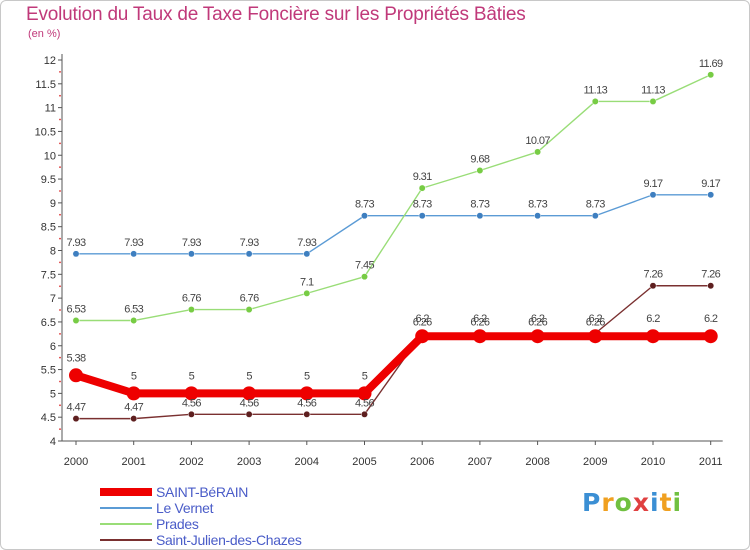 The image size is (750, 550). I want to click on logo-letter: P, so click(592, 502).